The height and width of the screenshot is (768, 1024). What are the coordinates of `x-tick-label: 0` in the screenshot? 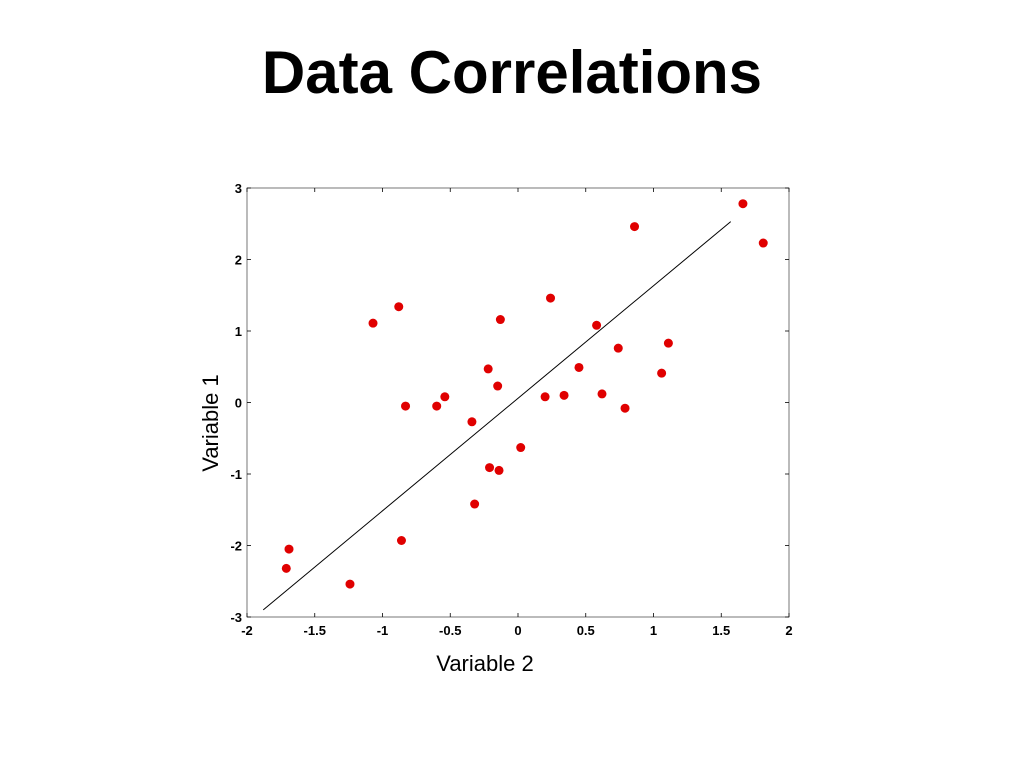 It's located at (517, 630).